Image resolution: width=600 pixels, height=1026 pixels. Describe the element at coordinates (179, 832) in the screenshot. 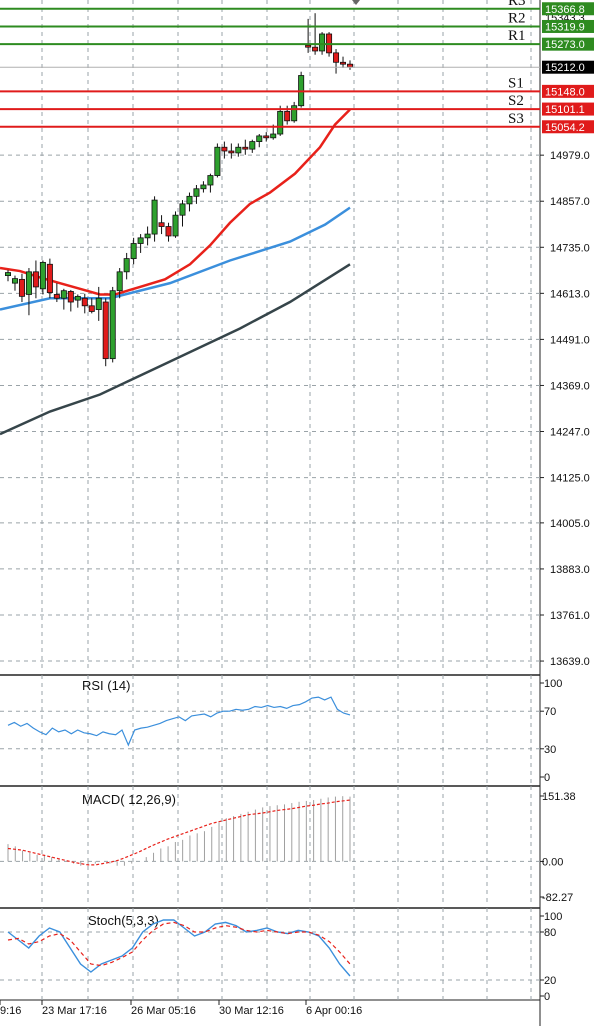

I see `macd-signal-line` at that location.